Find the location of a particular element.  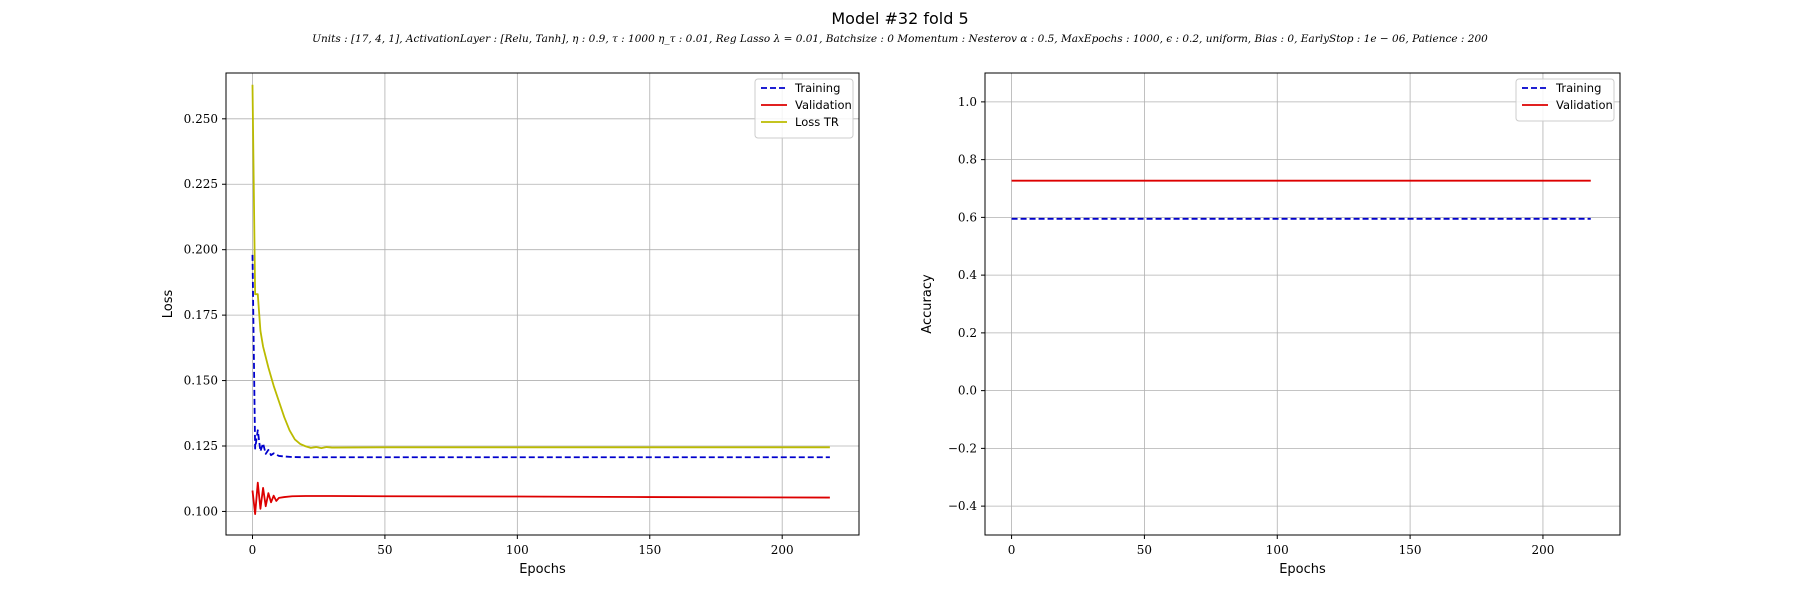

y-tick-label: 0.8 is located at coordinates (967, 160).